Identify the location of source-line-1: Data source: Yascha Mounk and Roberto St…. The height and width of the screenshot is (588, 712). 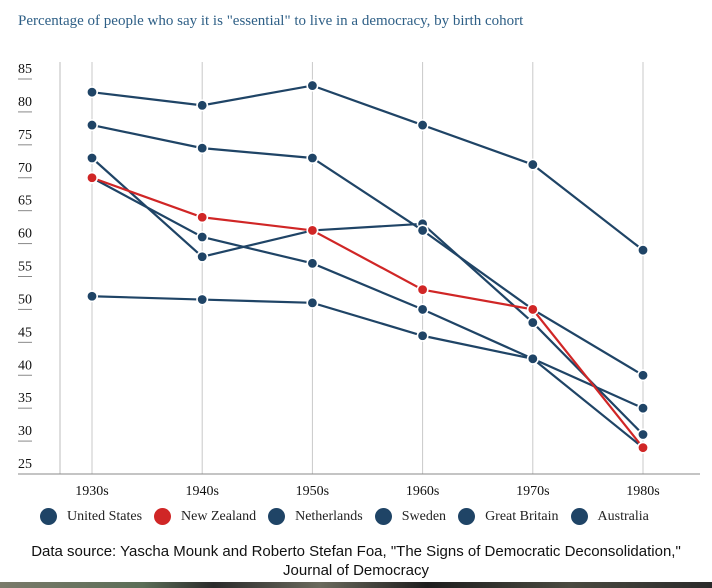
(356, 551).